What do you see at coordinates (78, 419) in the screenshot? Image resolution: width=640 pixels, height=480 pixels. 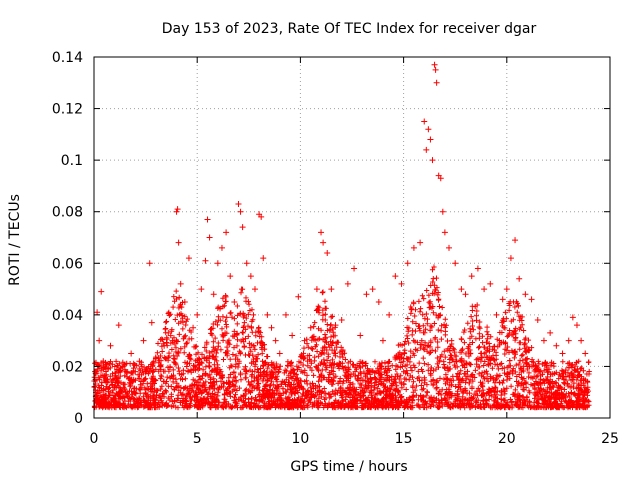 I see `y-tick-label: 0` at bounding box center [78, 419].